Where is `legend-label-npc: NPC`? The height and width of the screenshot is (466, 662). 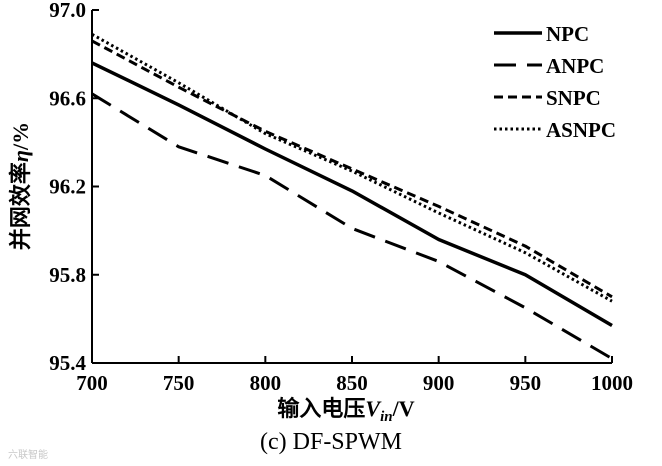
legend-label-npc: NPC is located at coordinates (567, 34).